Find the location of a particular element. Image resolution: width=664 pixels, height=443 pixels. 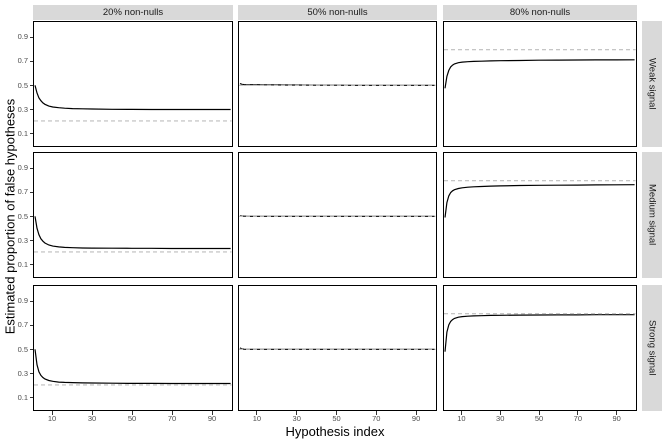

row-facet-strip: Medium signal is located at coordinates (652, 215).